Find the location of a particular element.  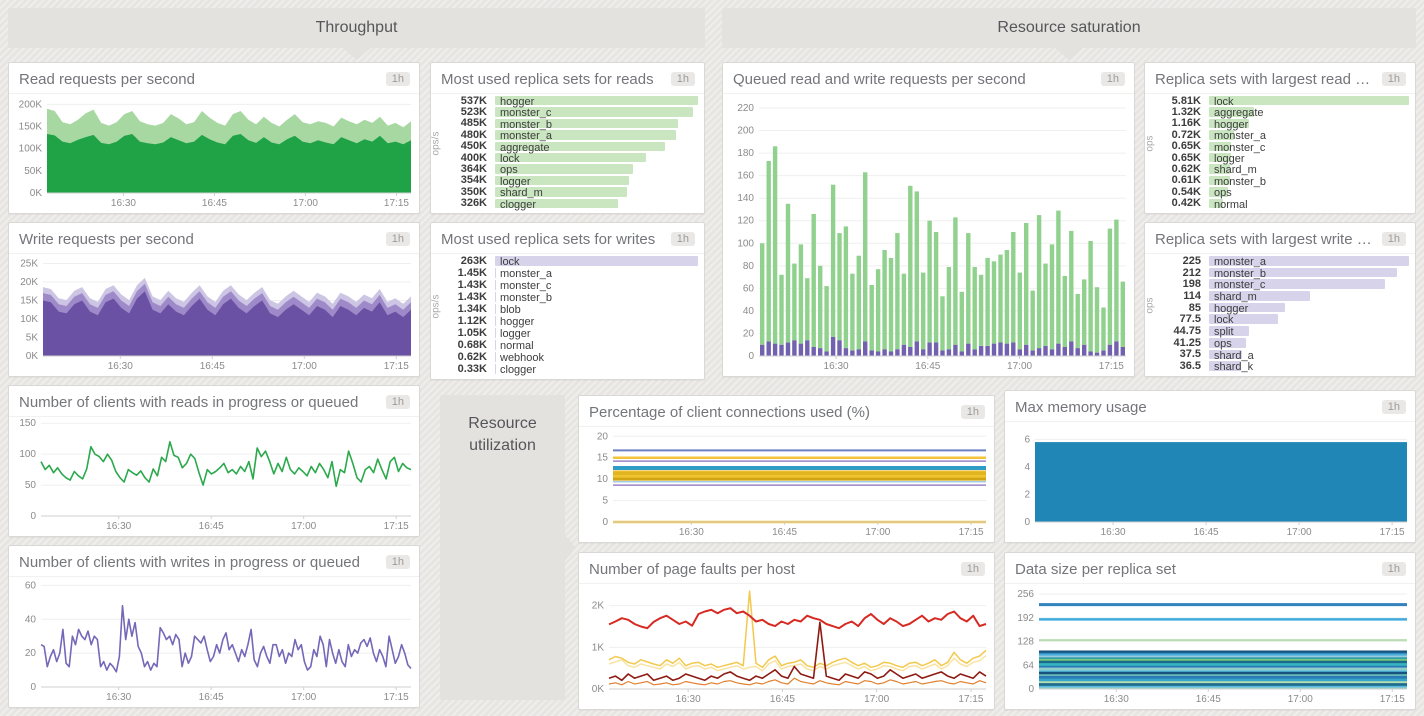

toplist-row: 480K monster_a is located at coordinates (572, 135).